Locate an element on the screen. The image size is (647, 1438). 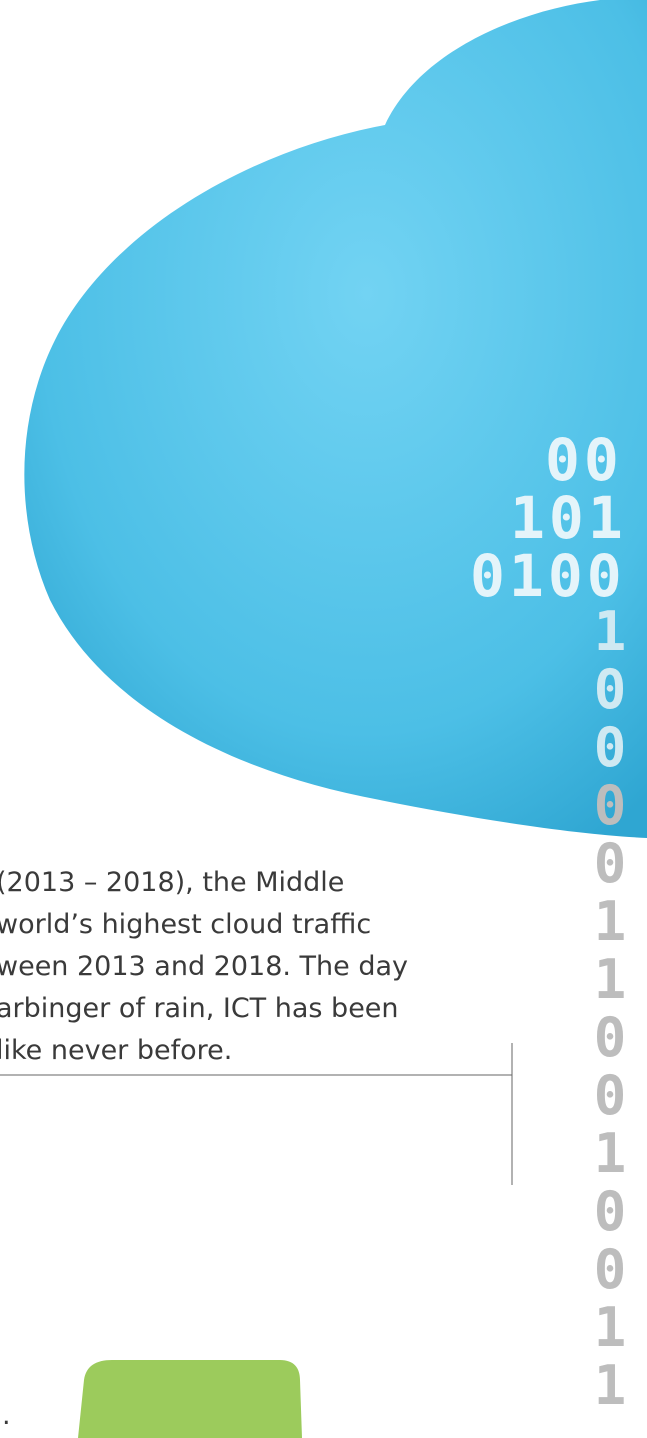
binary-digit: 101 is located at coordinates (568, 518).